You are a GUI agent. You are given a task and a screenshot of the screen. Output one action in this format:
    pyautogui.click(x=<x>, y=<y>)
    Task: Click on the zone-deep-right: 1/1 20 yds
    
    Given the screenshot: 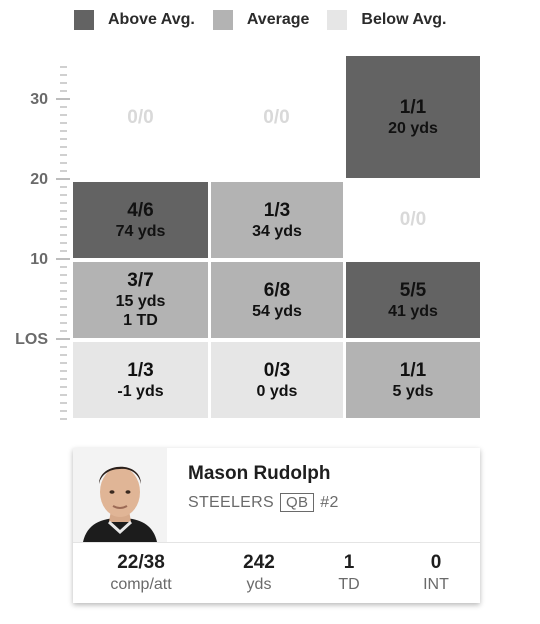 What is the action you would take?
    pyautogui.click(x=413, y=117)
    